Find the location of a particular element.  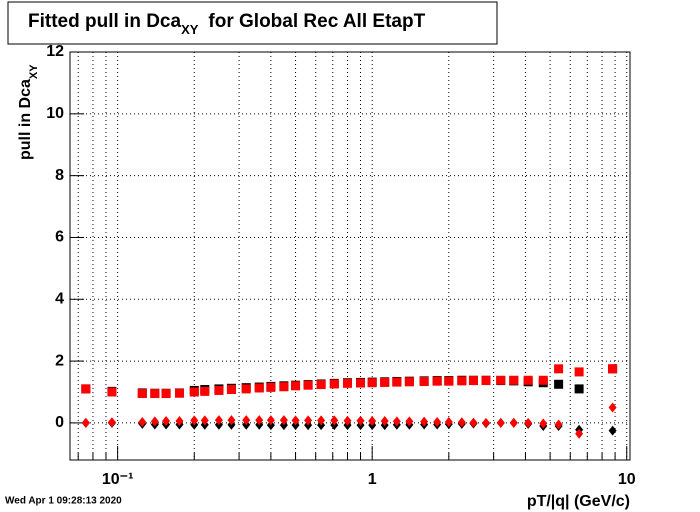

x-tick-label: 10⁻¹ is located at coordinates (118, 479).